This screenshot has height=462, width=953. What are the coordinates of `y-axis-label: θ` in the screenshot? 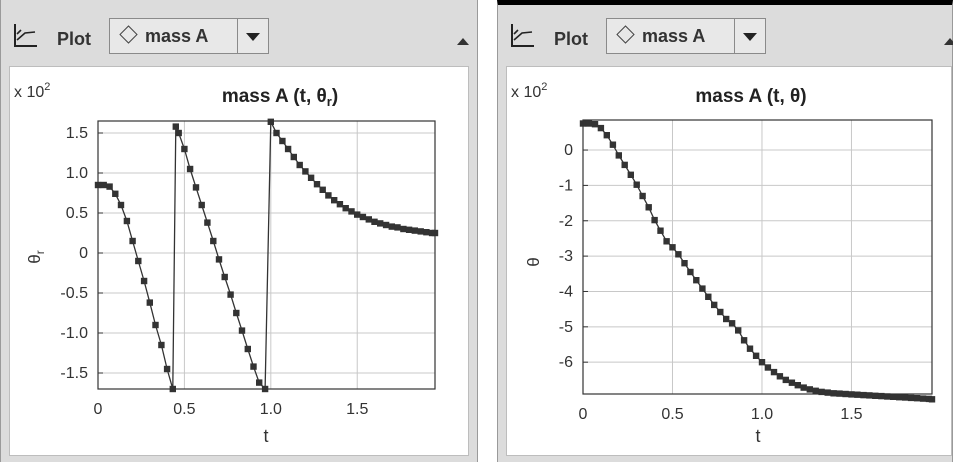 It's located at (533, 261).